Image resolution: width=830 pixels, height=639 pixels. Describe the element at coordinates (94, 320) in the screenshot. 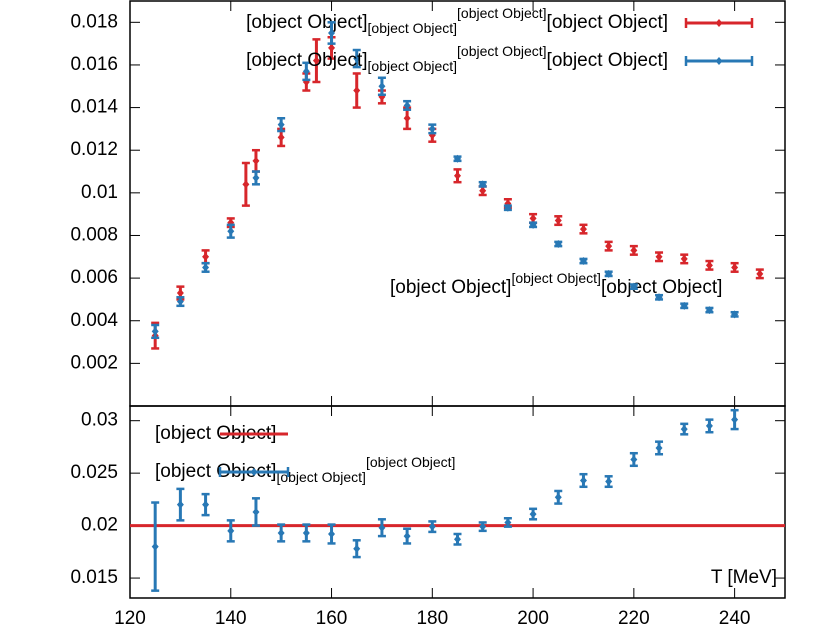

I see `y-tick-label: 0.004` at that location.